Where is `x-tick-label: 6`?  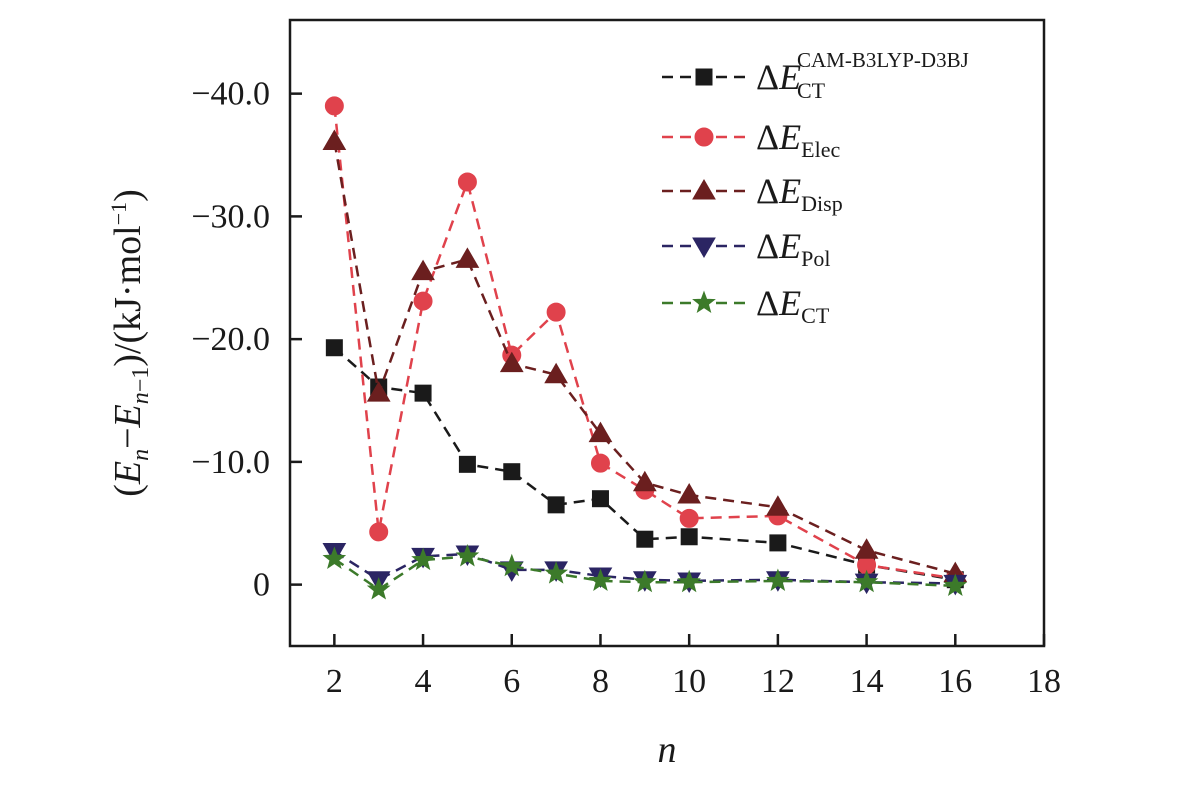
x-tick-label: 6 is located at coordinates (511, 681).